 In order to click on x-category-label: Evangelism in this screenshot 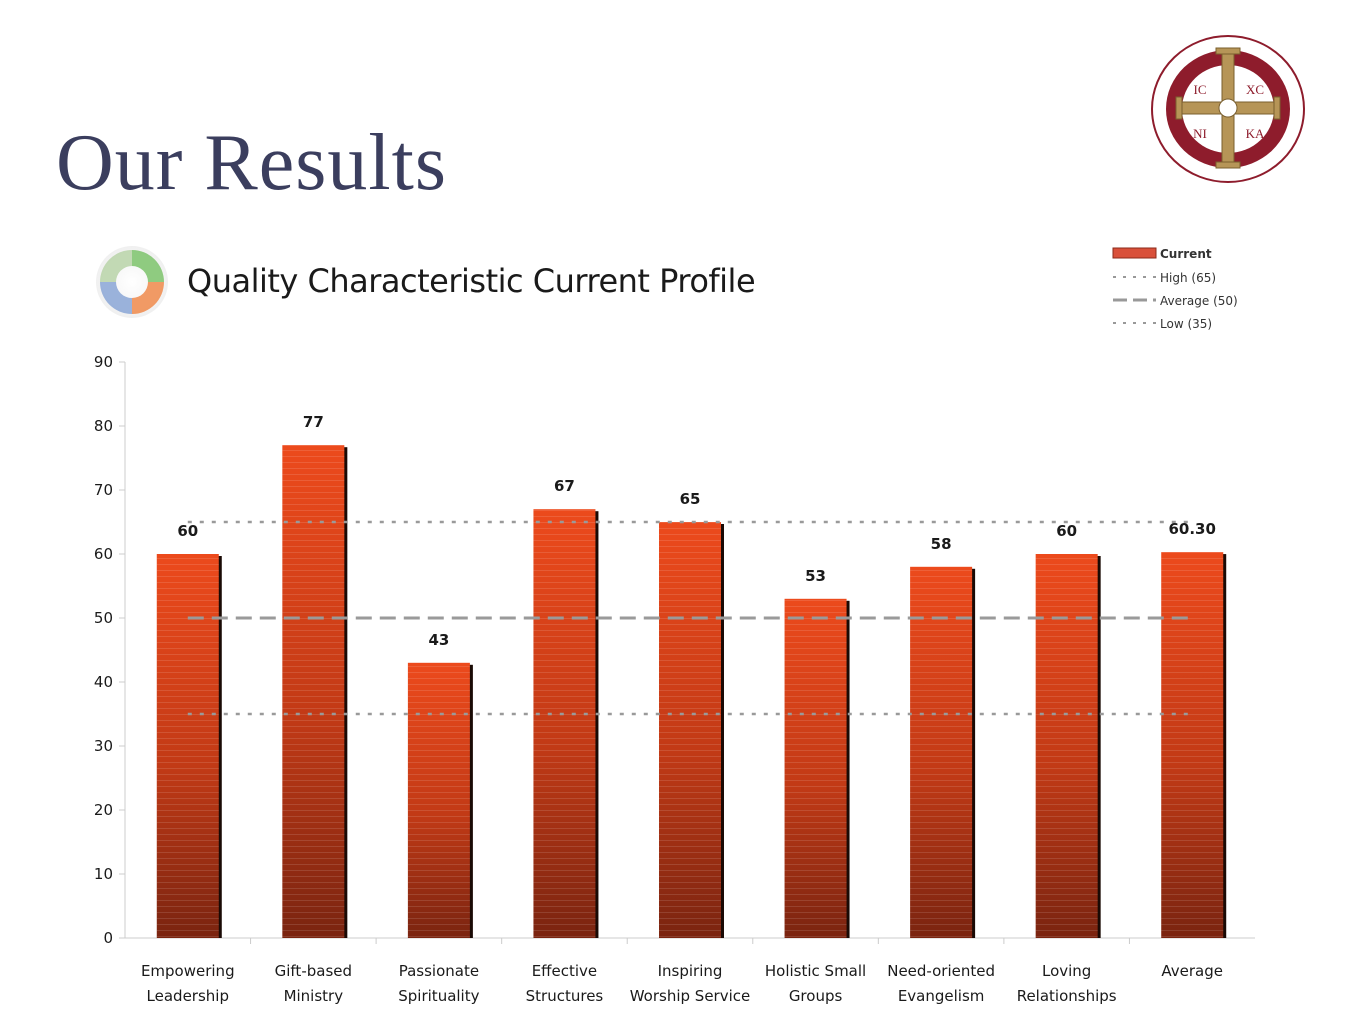, I will do `click(941, 996)`.